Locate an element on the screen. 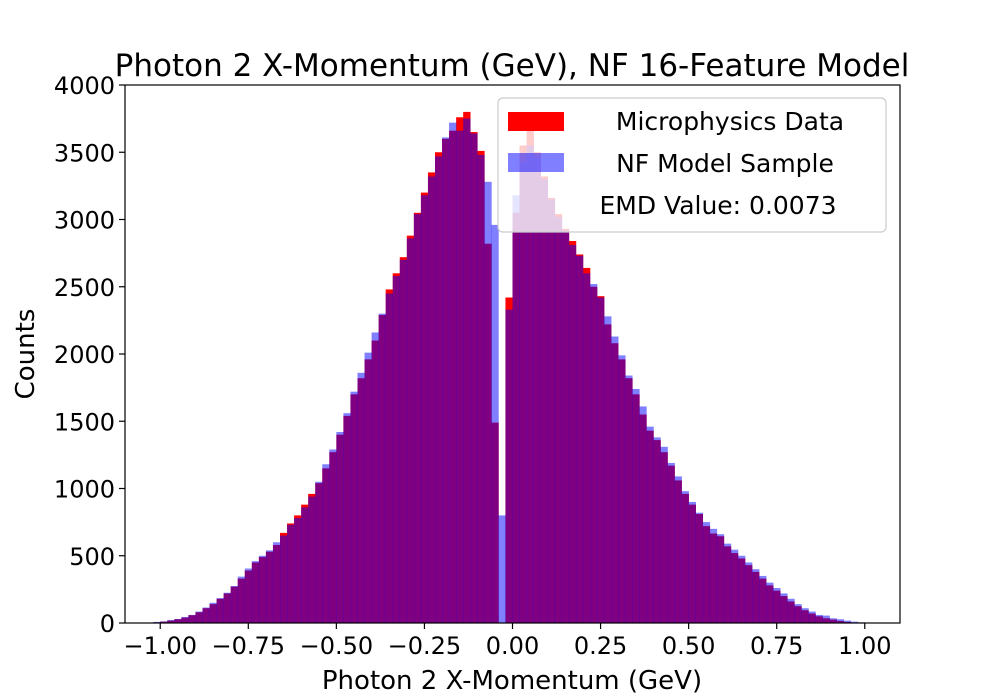 This screenshot has height=700, width=1000. y-tick-label: 2000 is located at coordinates (84, 355).